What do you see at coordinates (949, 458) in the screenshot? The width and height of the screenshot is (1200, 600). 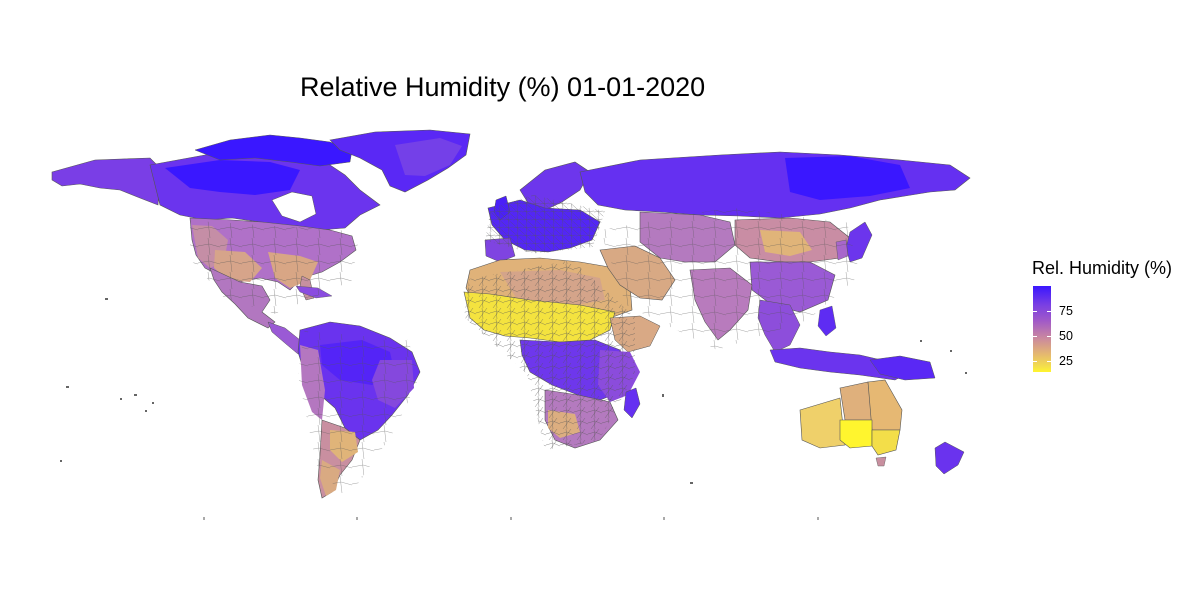 I see `region-new-zealand` at bounding box center [949, 458].